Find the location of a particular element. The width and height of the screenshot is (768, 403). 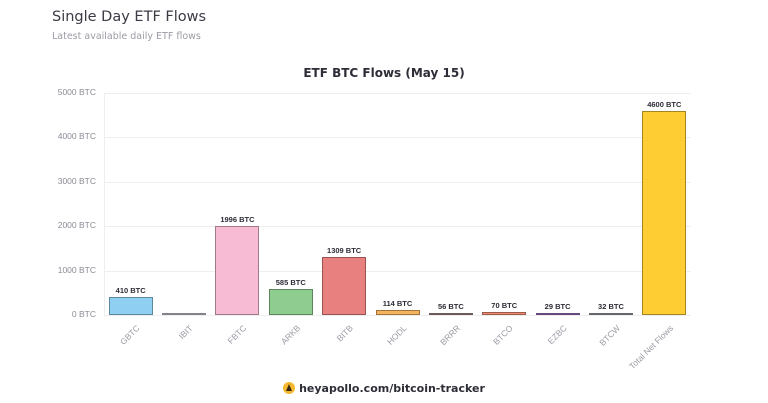

x-tick-label: BTCO is located at coordinates (503, 335).